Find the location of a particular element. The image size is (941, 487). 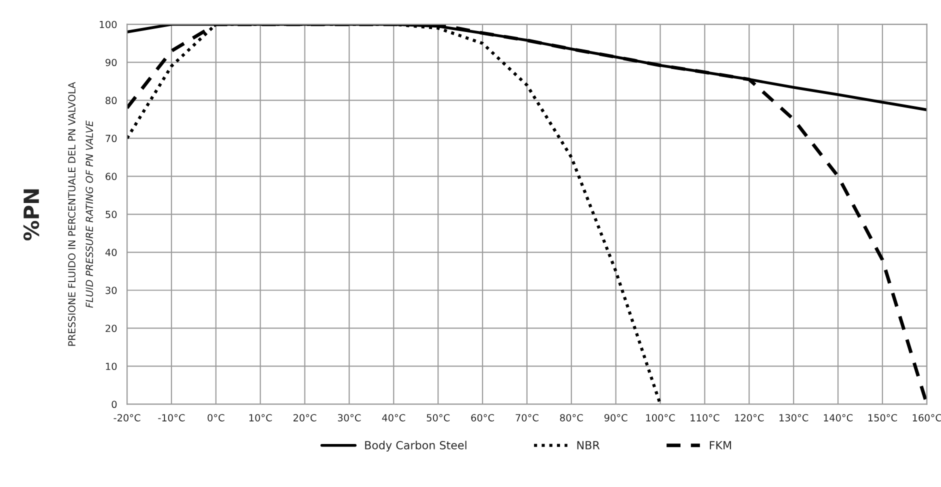

x-tick-label: 160°C is located at coordinates (926, 418).